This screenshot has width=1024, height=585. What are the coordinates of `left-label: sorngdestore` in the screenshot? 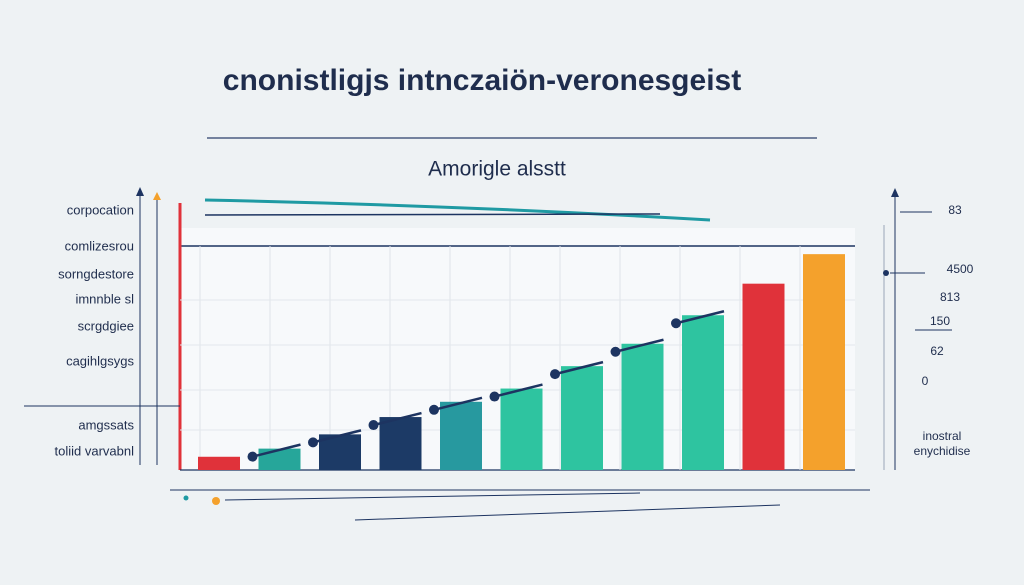 It's located at (96, 273).